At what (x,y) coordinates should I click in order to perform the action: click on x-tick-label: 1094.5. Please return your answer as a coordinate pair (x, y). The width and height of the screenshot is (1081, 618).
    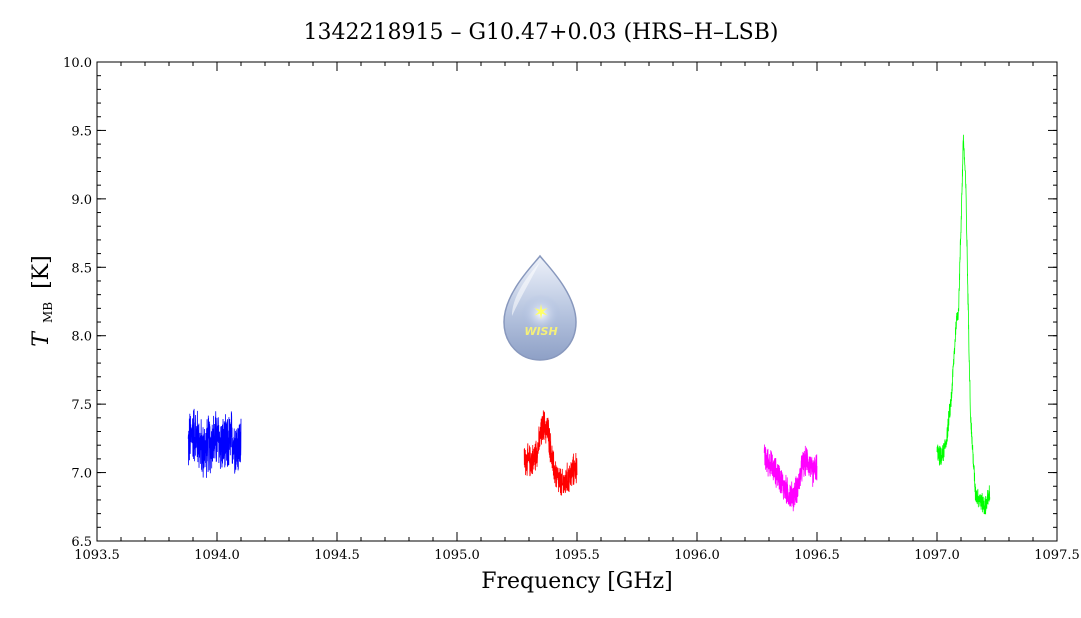
    Looking at the image, I should click on (337, 555).